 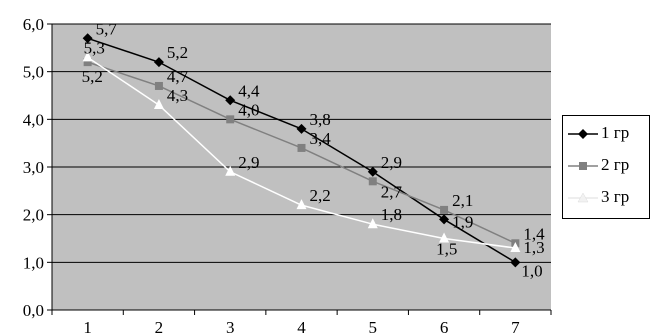 I want to click on ytick-label-3: 3,0, so click(x=33, y=167).